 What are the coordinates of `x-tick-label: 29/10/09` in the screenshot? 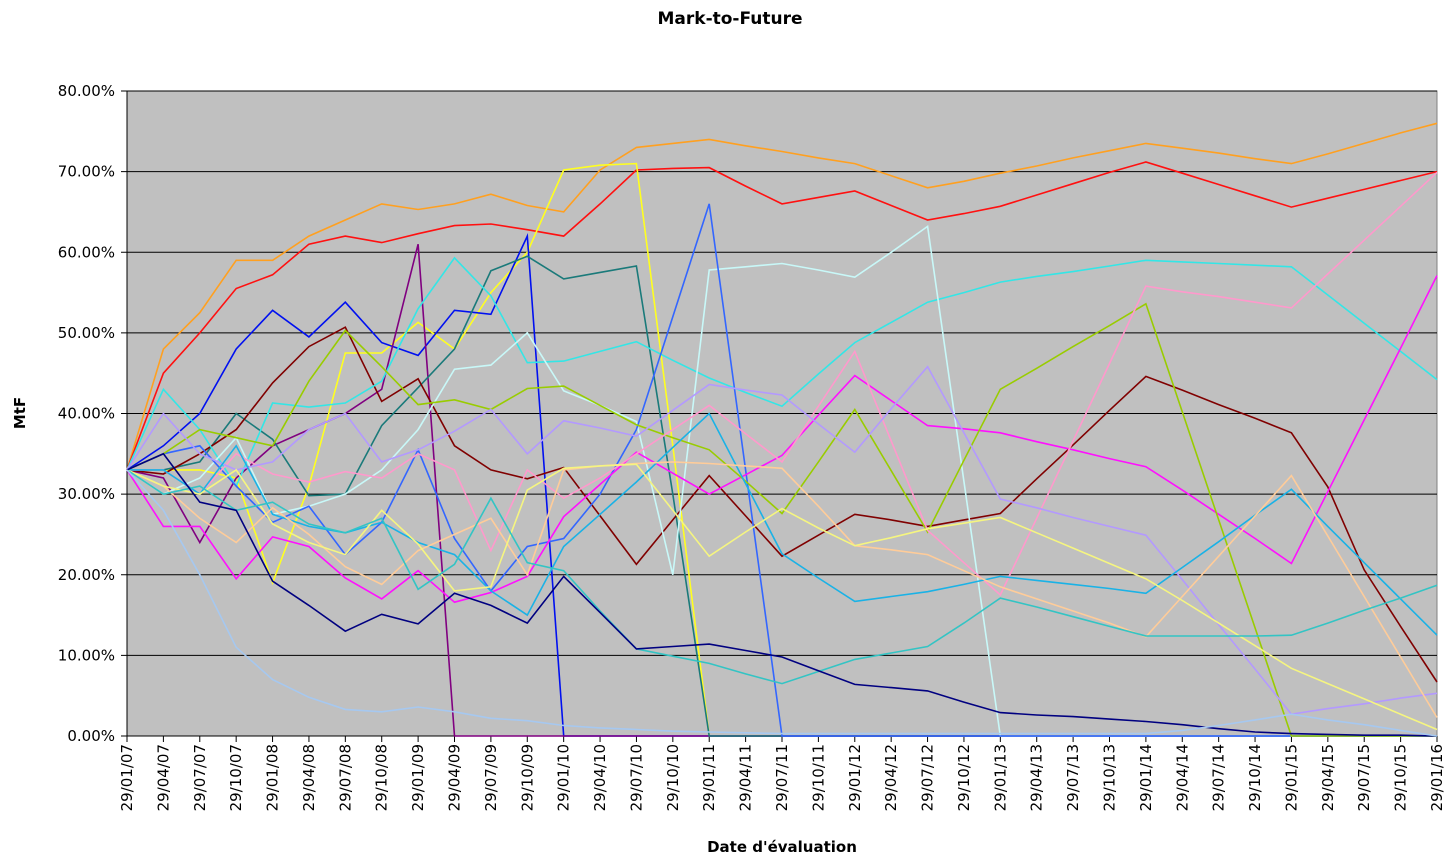 It's located at (527, 777).